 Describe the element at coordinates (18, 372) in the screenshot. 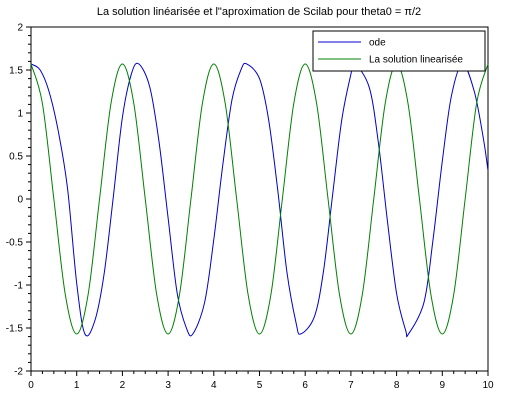

I see `y-tick-label: -2` at that location.